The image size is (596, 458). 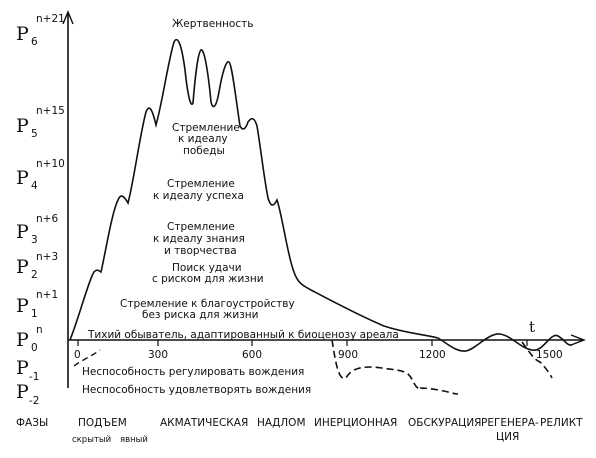 What do you see at coordinates (578, 340) in the screenshot?
I see `x-axis-arrow` at bounding box center [578, 340].